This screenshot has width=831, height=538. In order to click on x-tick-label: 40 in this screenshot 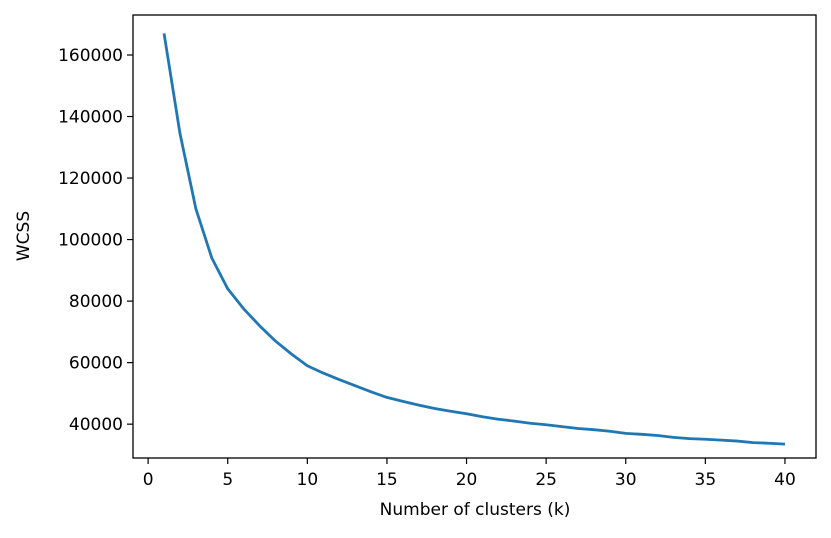, I will do `click(785, 480)`.